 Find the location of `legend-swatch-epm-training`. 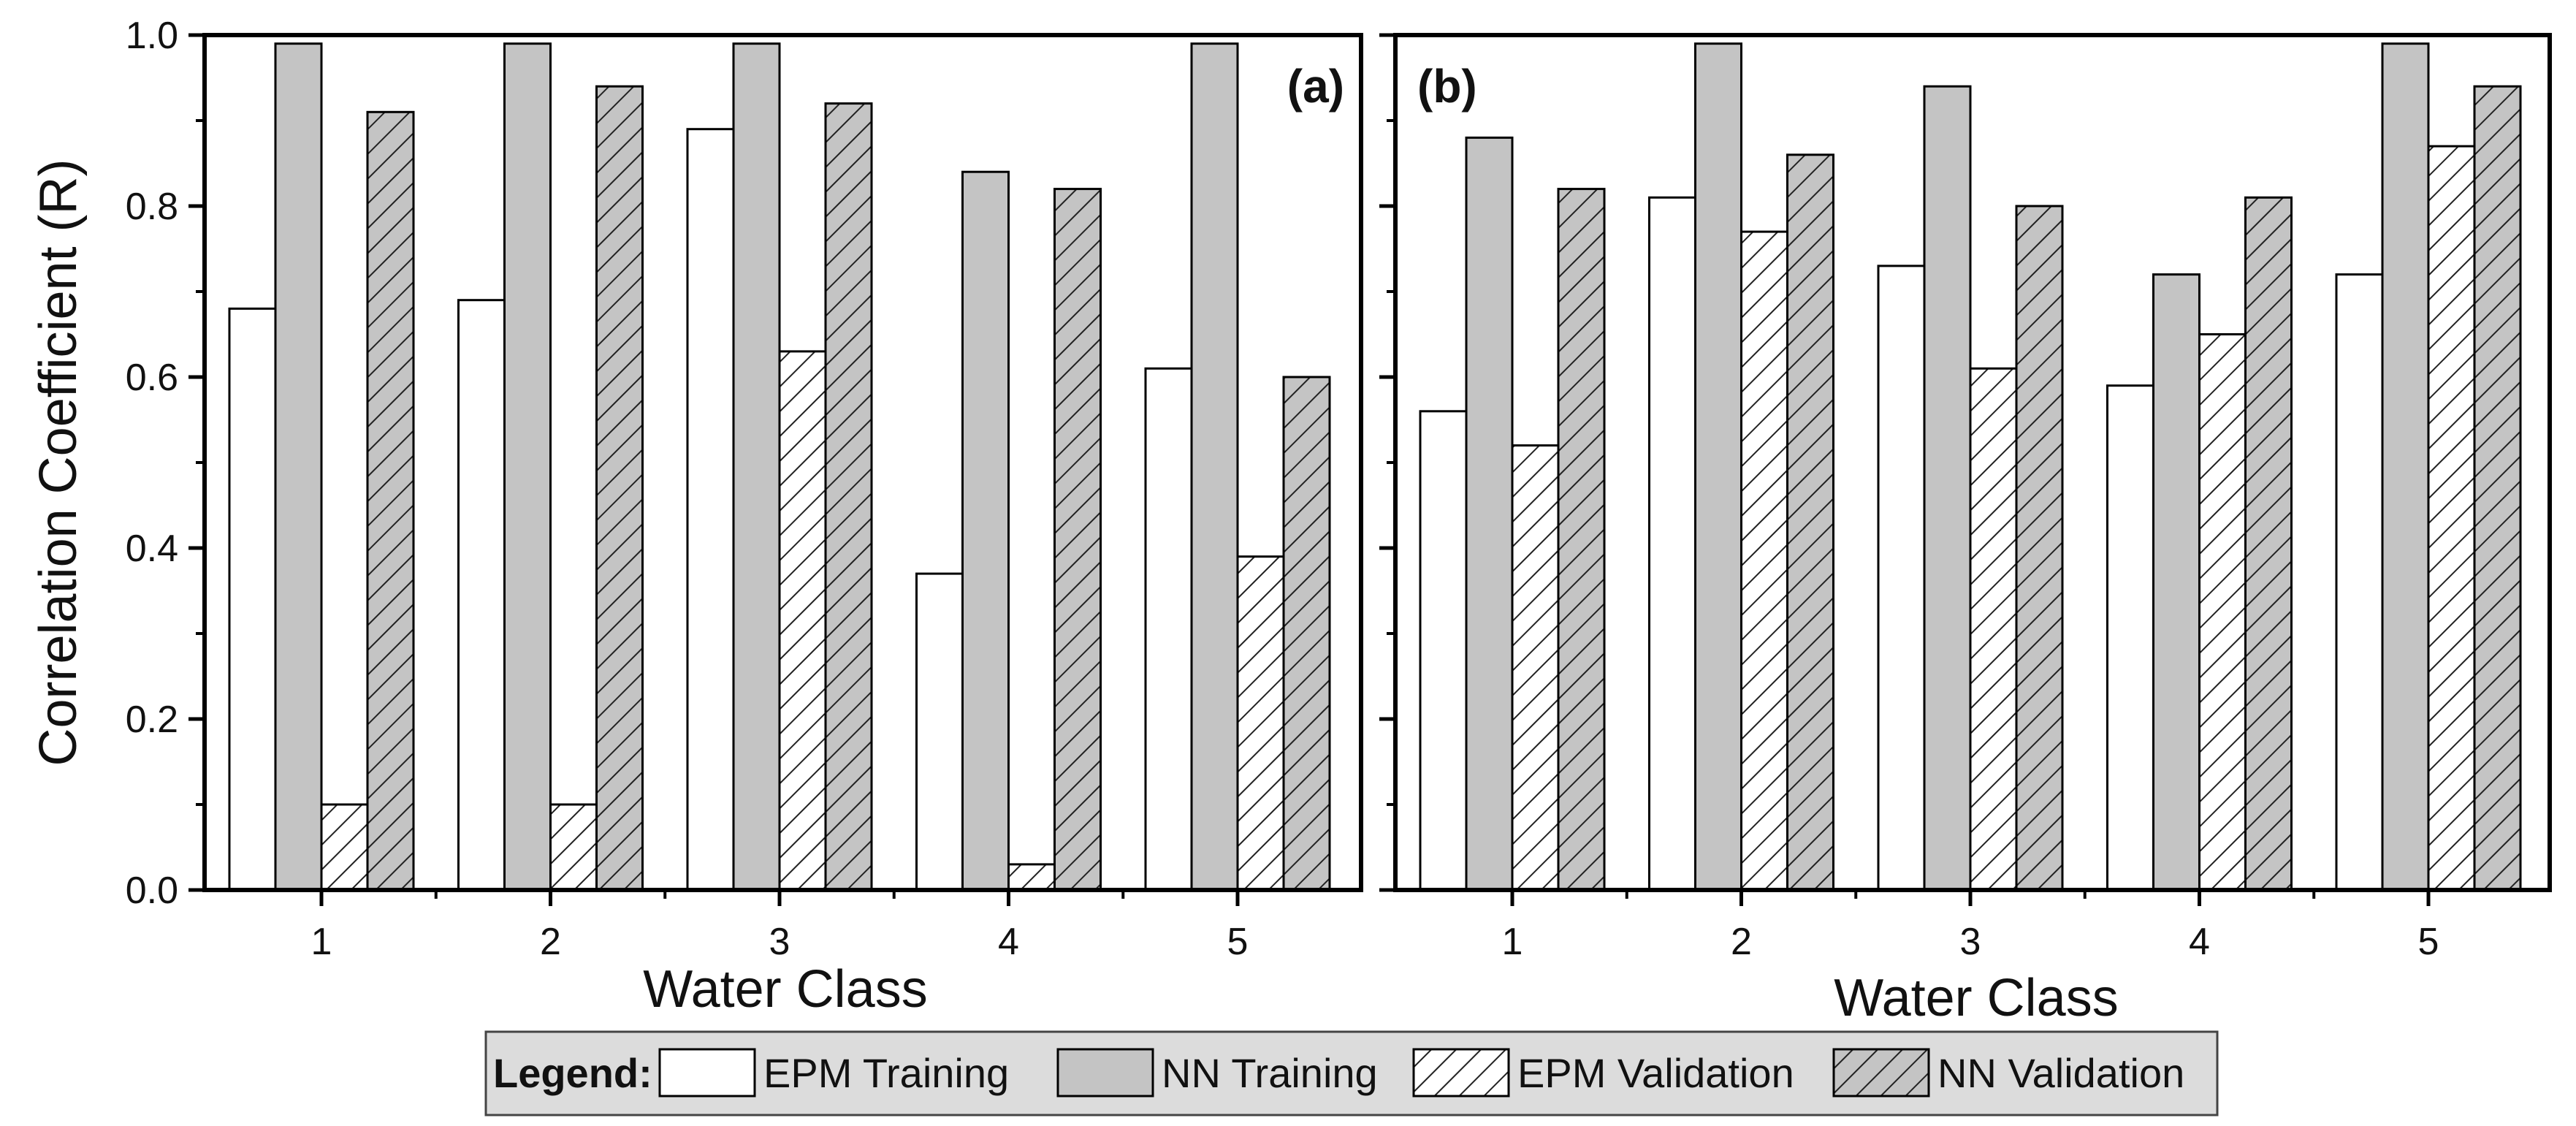

legend-swatch-epm-training is located at coordinates (707, 1073).